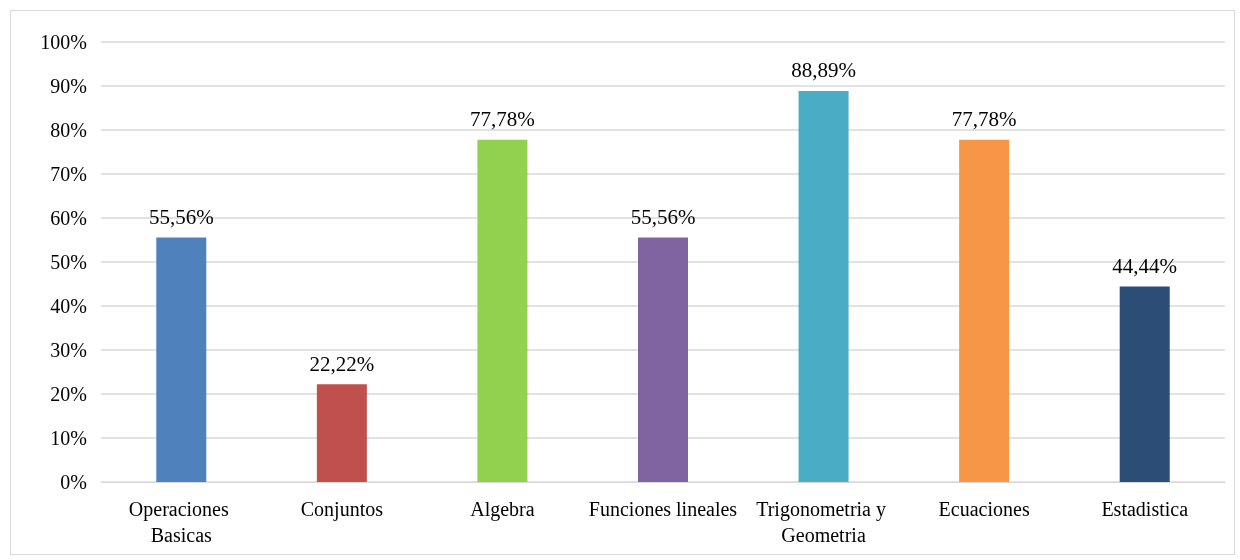 The height and width of the screenshot is (560, 1240). Describe the element at coordinates (68, 306) in the screenshot. I see `y-tick-label: 40%` at that location.